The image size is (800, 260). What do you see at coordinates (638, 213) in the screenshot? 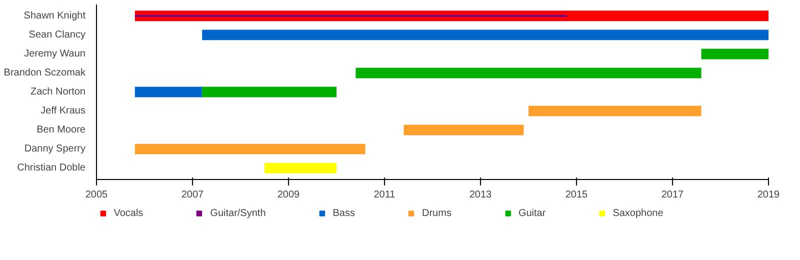
I see `legend-label: Saxophone` at bounding box center [638, 213].